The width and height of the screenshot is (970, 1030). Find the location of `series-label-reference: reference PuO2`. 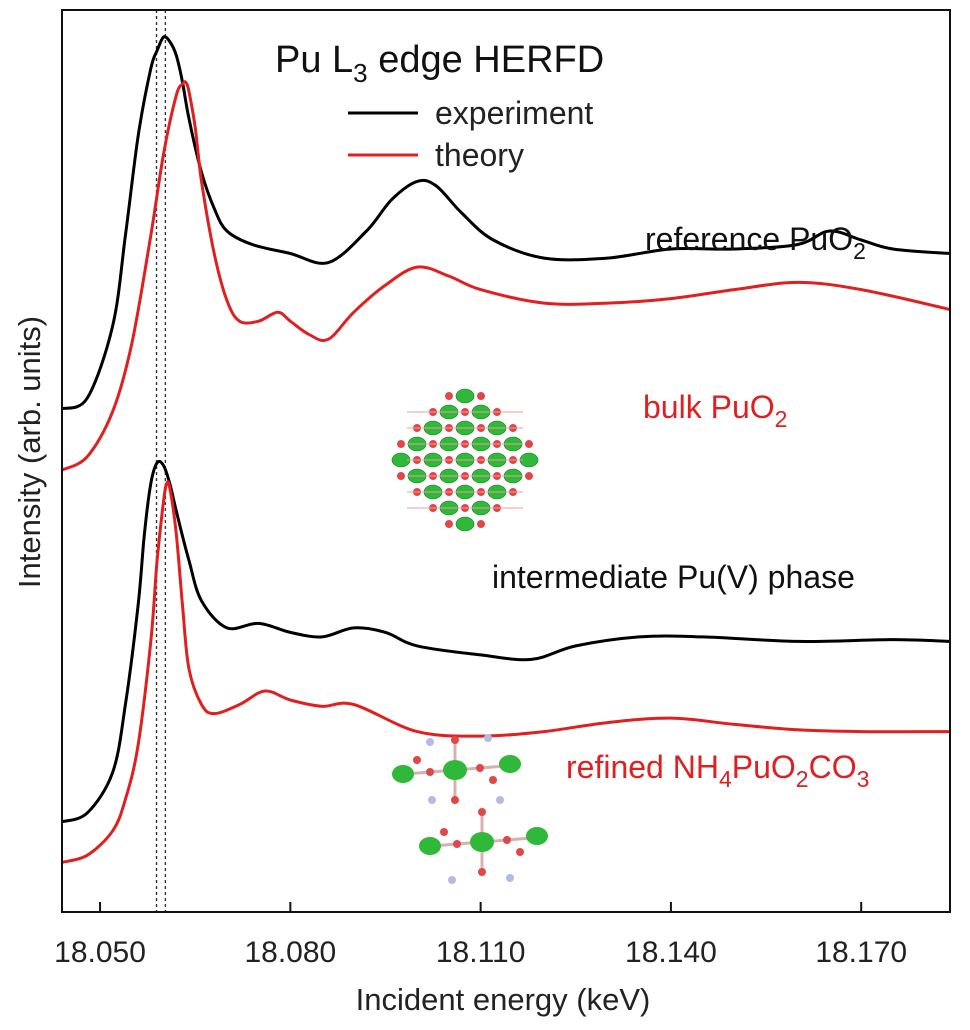

series-label-reference: reference PuO2 is located at coordinates (755, 242).